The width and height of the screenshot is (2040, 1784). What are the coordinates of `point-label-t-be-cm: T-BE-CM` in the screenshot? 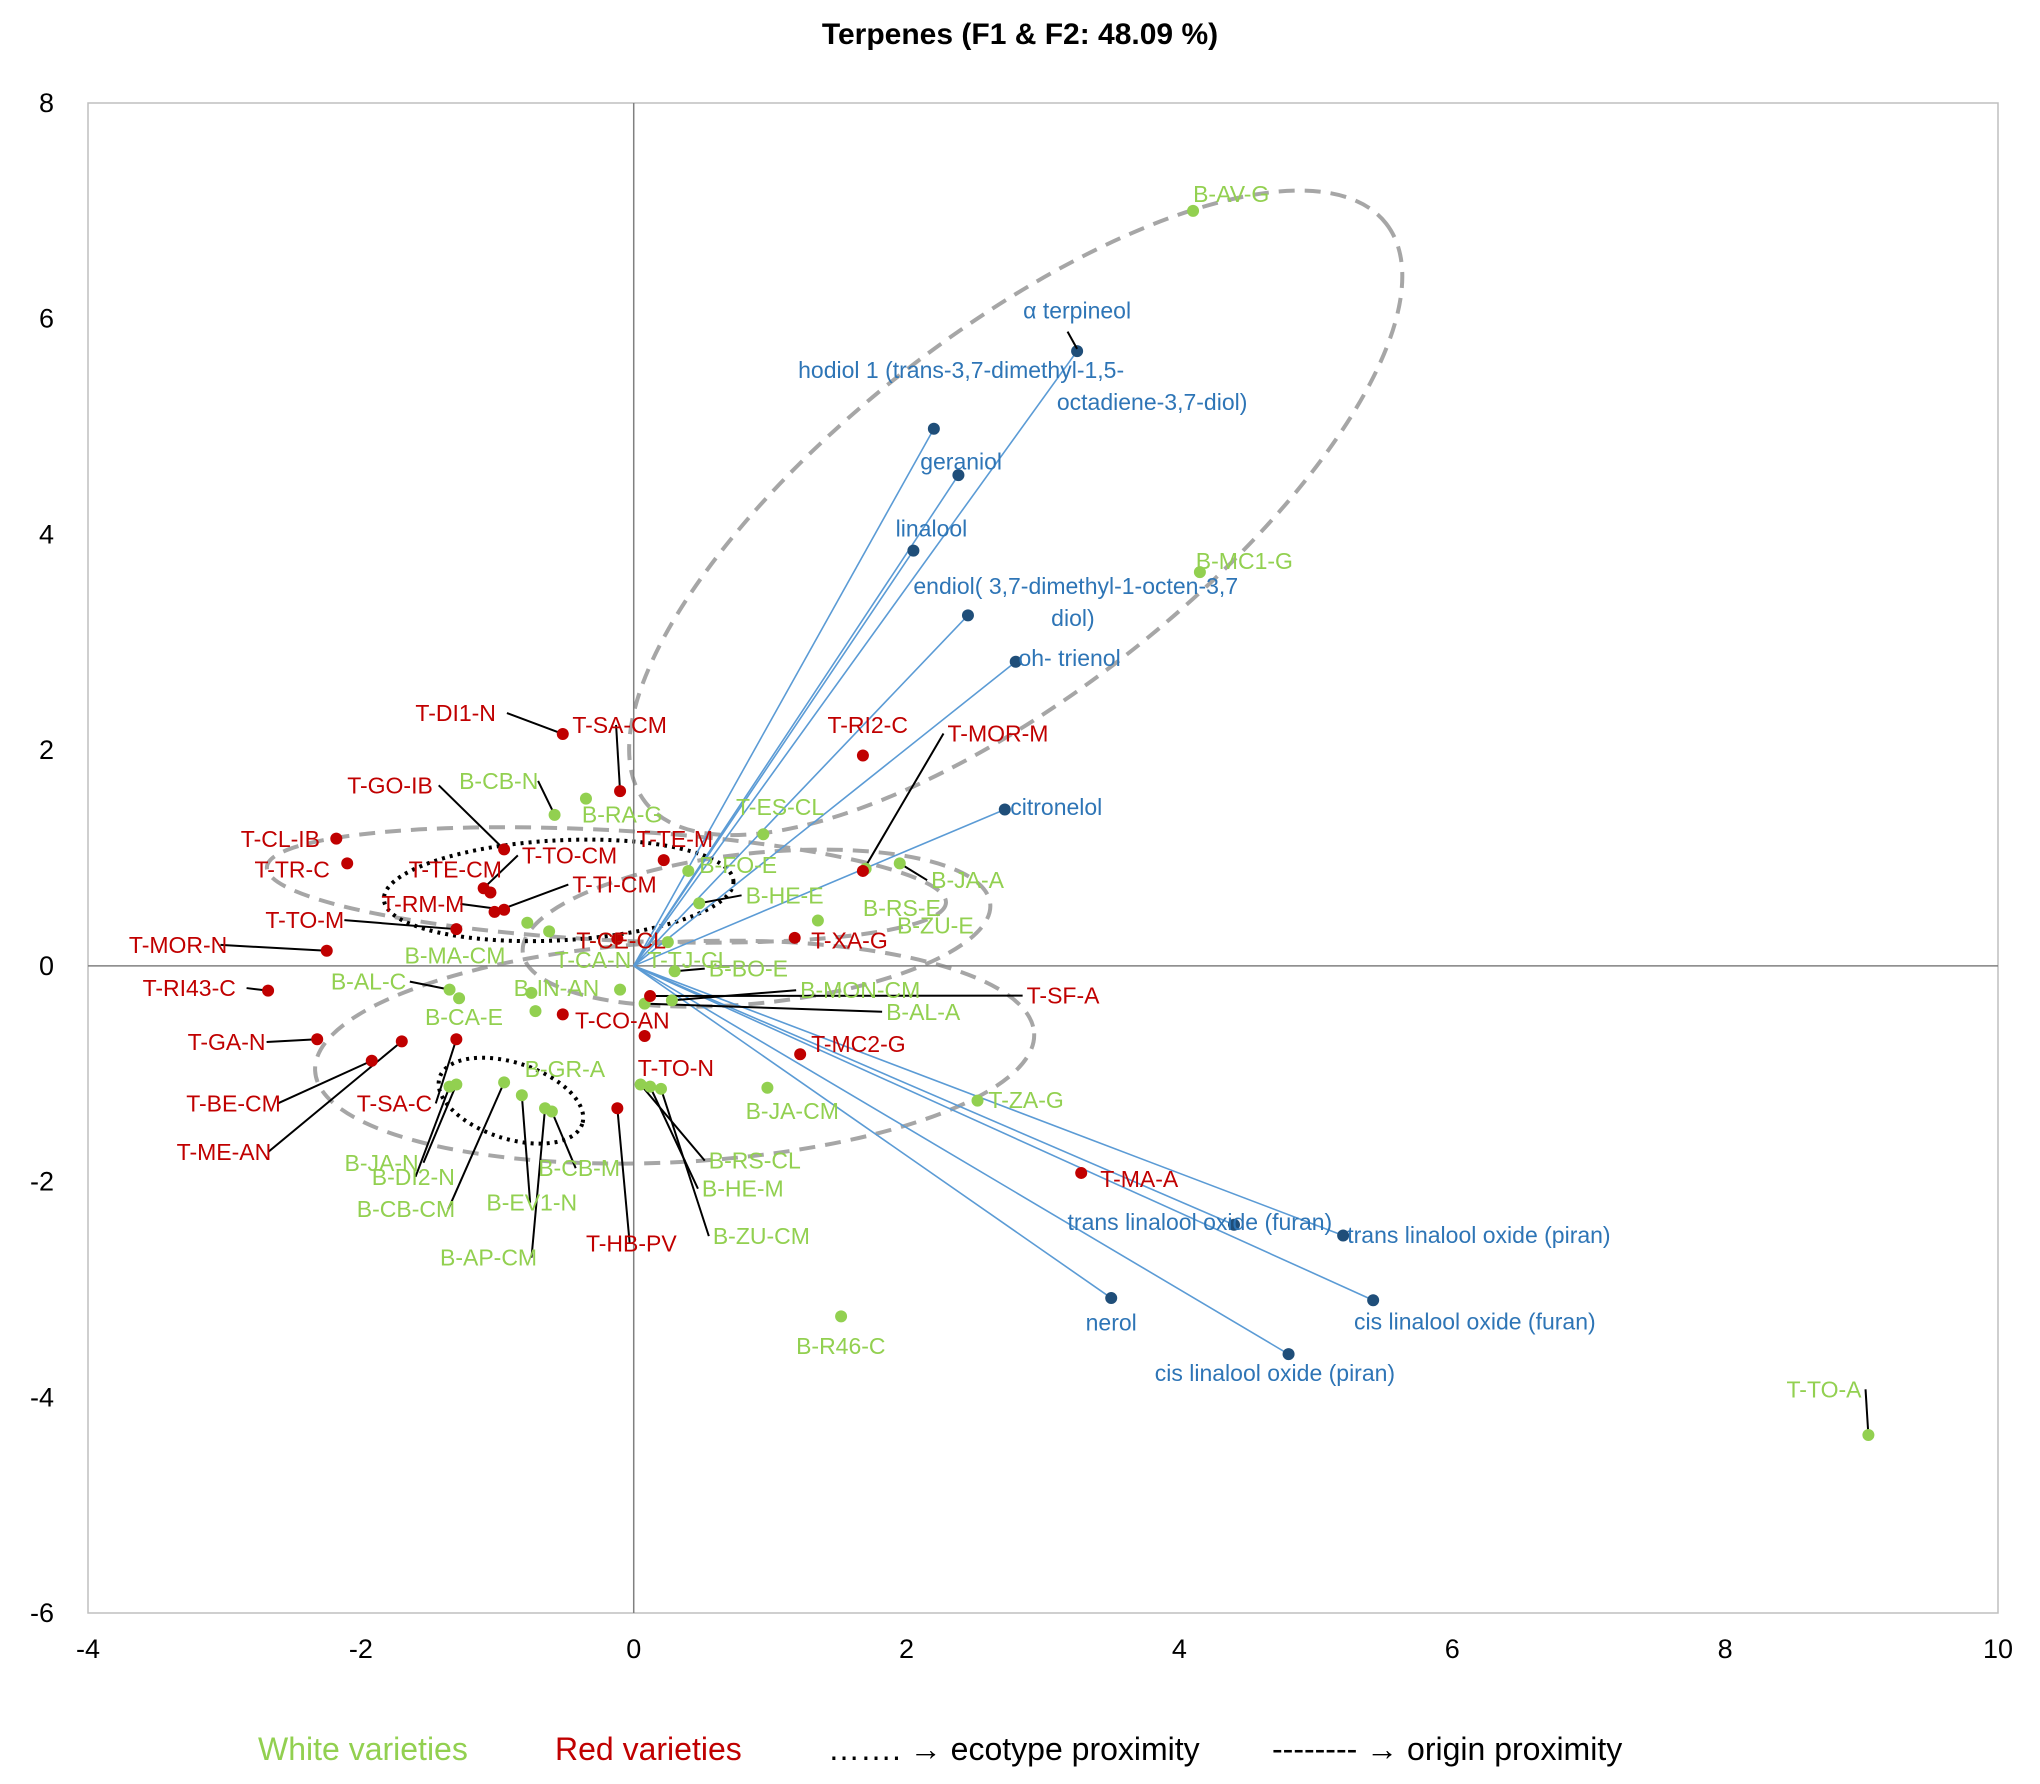 It's located at (233, 1103).